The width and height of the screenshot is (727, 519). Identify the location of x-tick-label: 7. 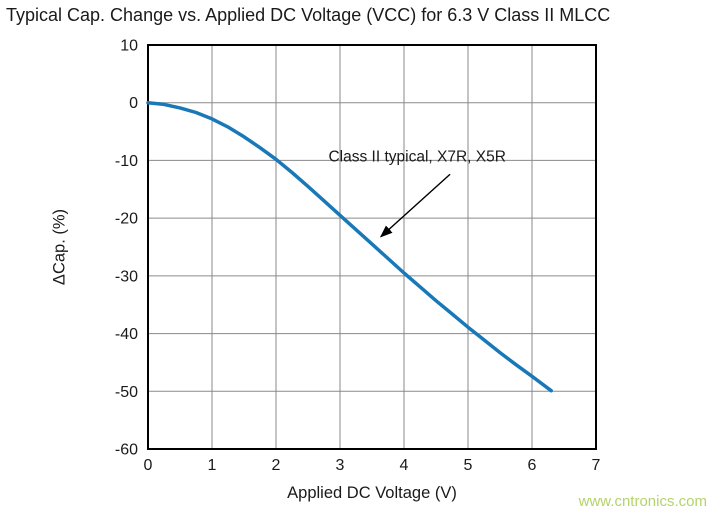
(596, 465).